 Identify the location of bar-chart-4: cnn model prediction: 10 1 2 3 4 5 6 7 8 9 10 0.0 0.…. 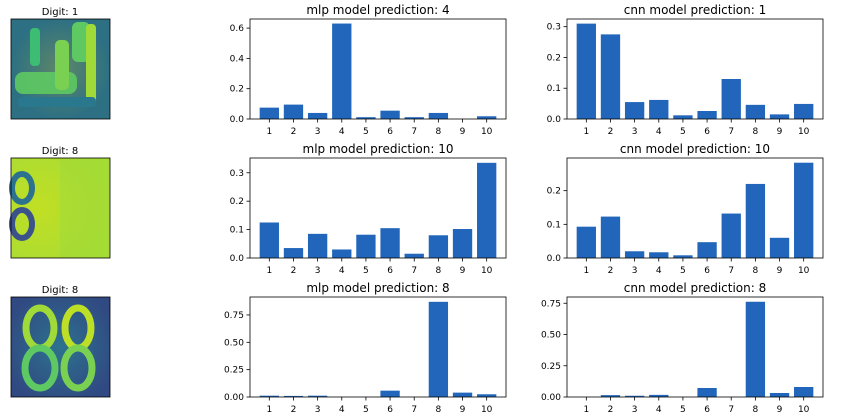
(685, 209).